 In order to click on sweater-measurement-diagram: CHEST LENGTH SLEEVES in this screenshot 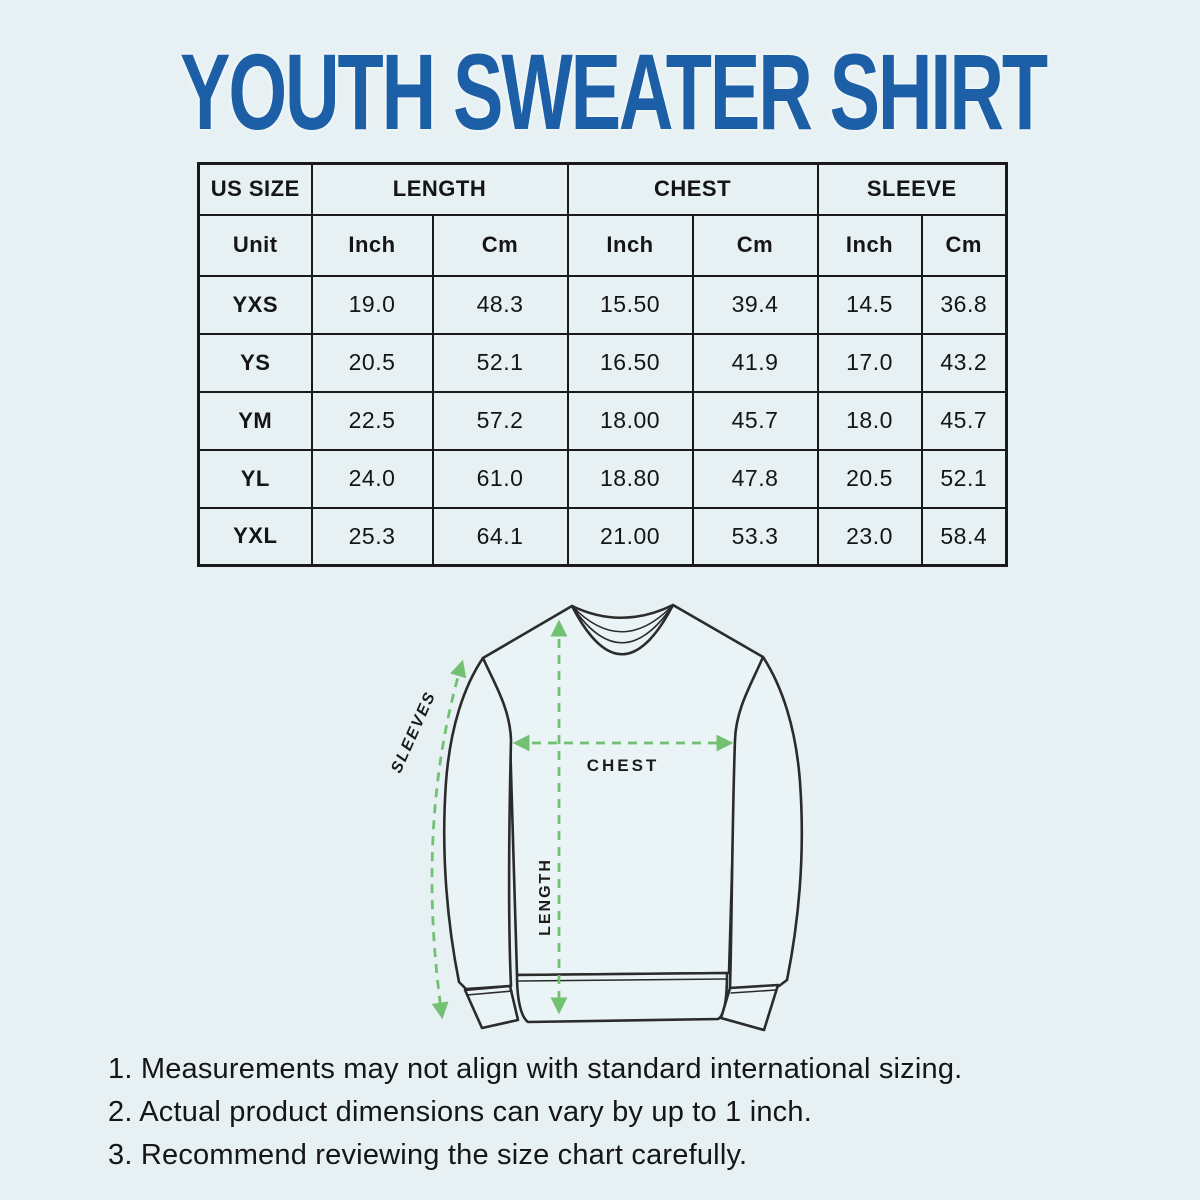, I will do `click(596, 817)`.